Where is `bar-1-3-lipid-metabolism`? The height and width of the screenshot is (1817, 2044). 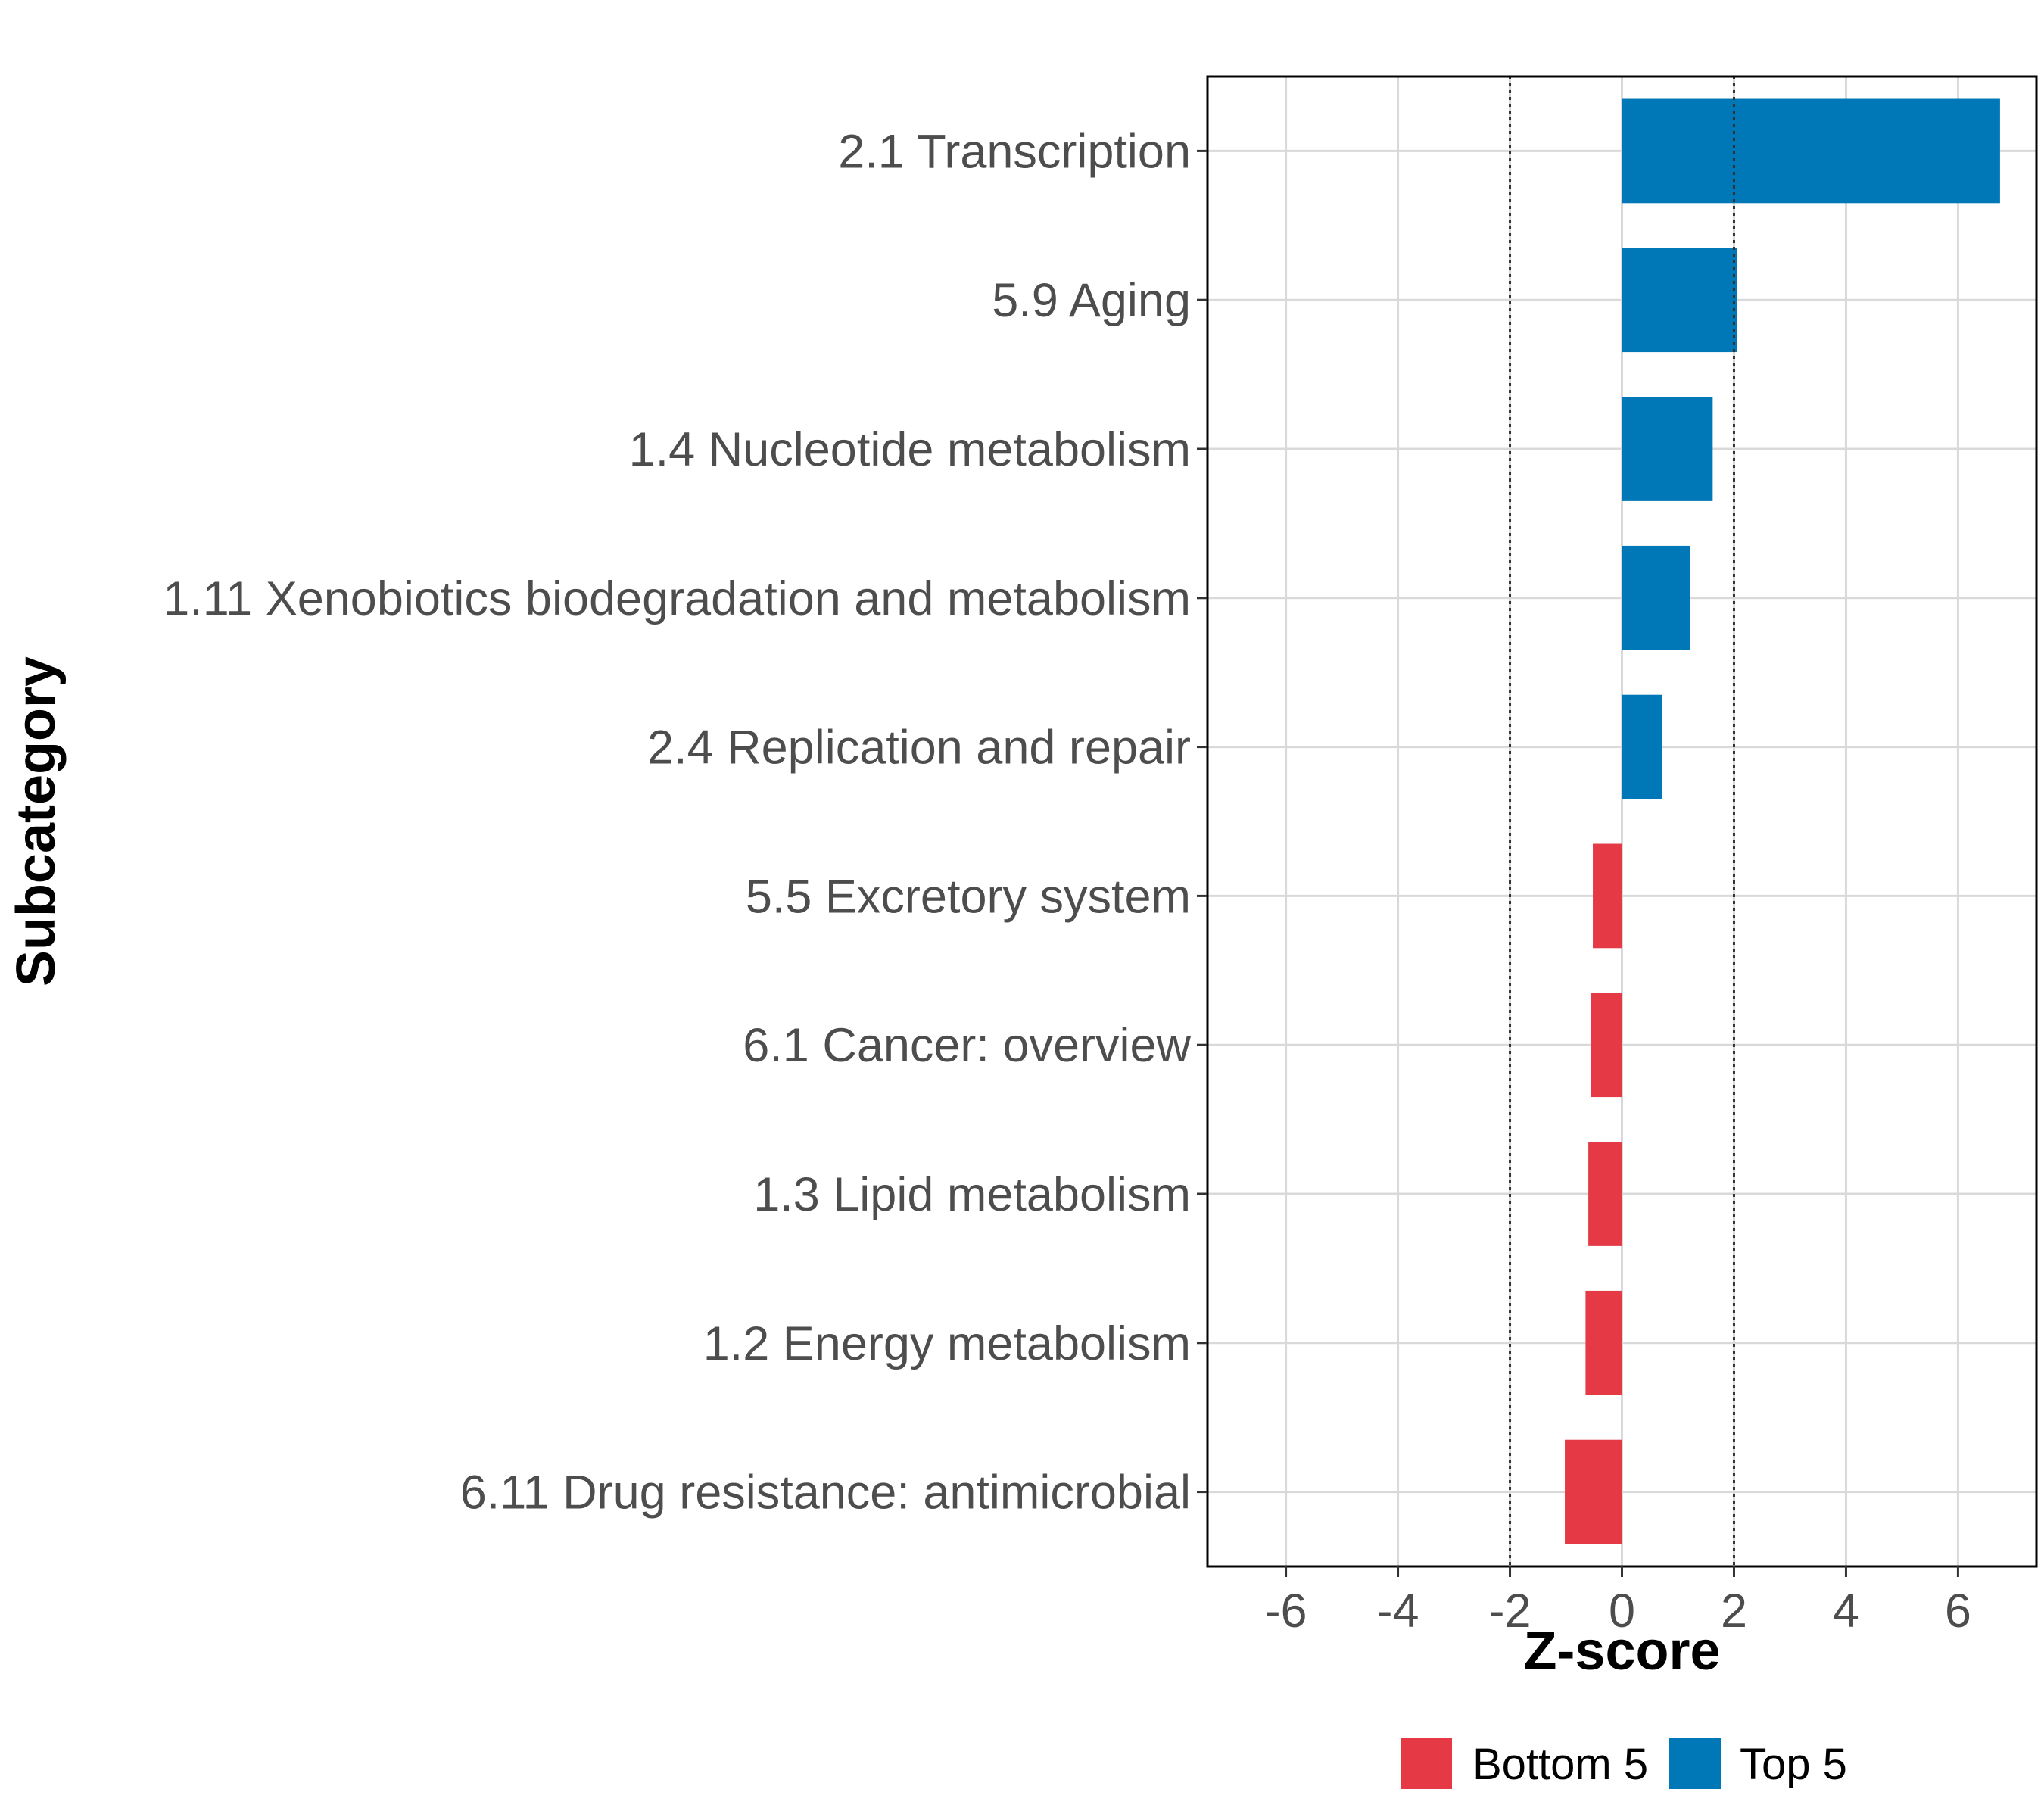 bar-1-3-lipid-metabolism is located at coordinates (1605, 1194).